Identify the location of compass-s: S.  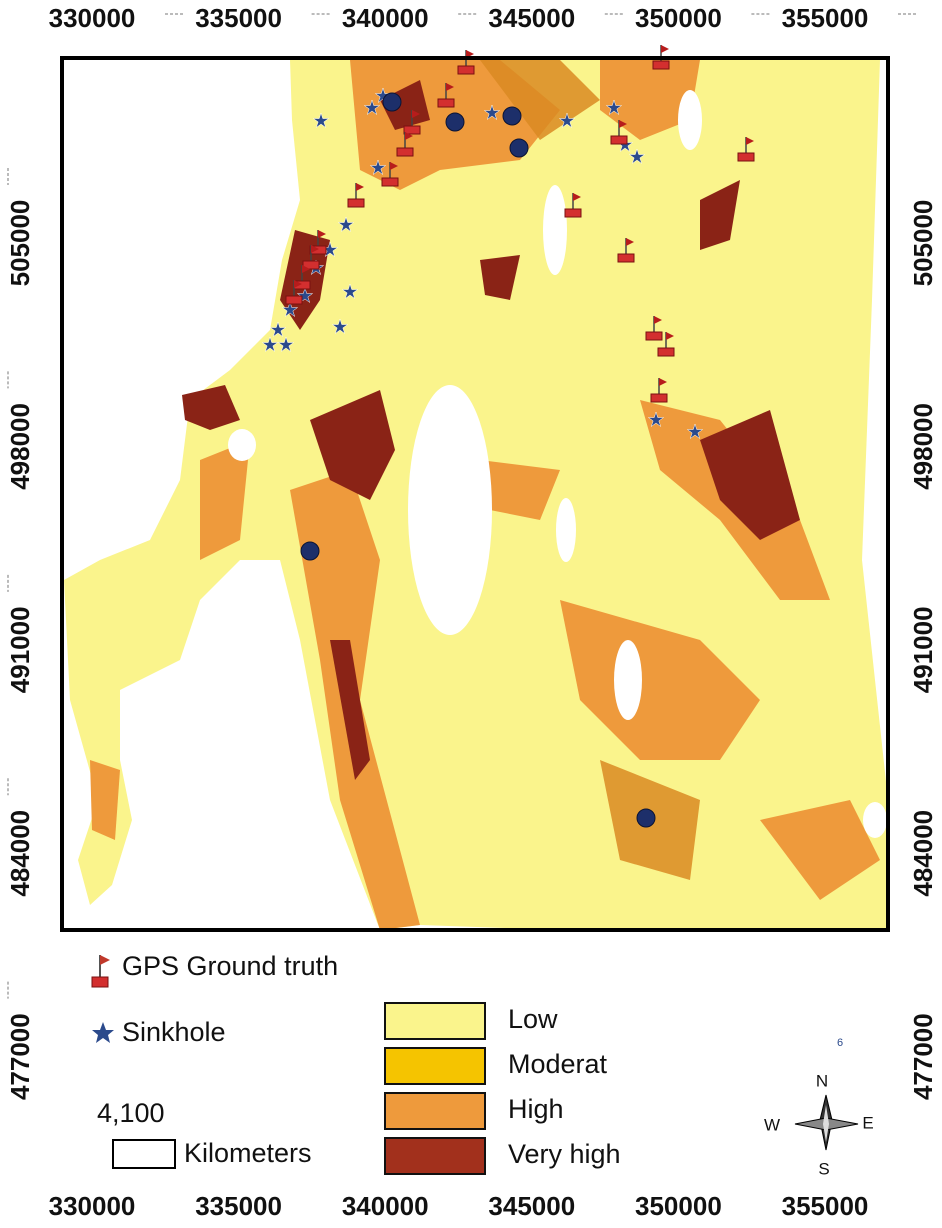
(823, 1168).